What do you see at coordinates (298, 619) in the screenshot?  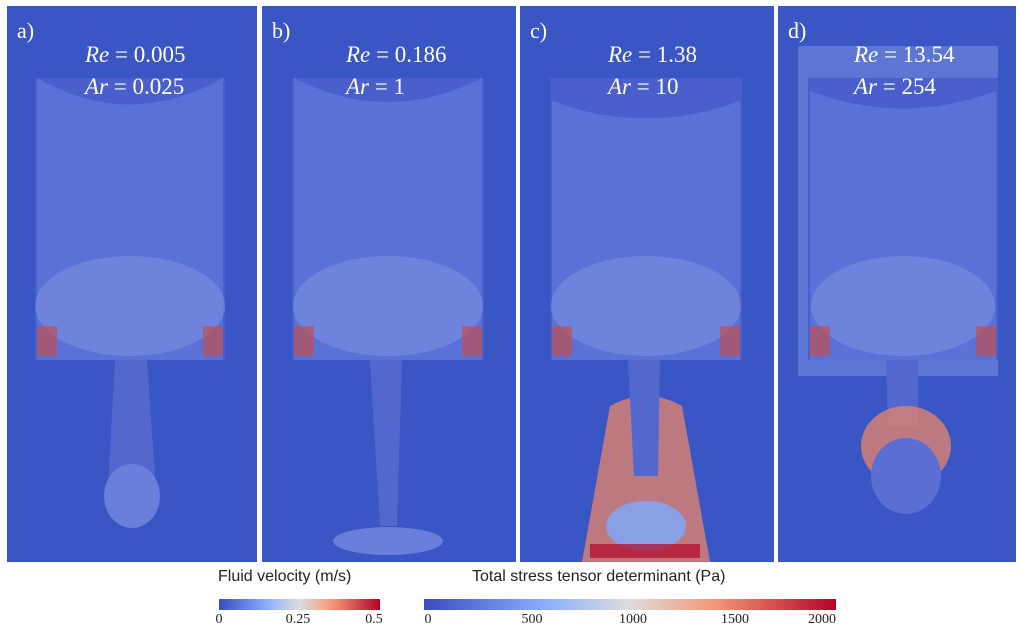 I see `velocity-tick: 0.25` at bounding box center [298, 619].